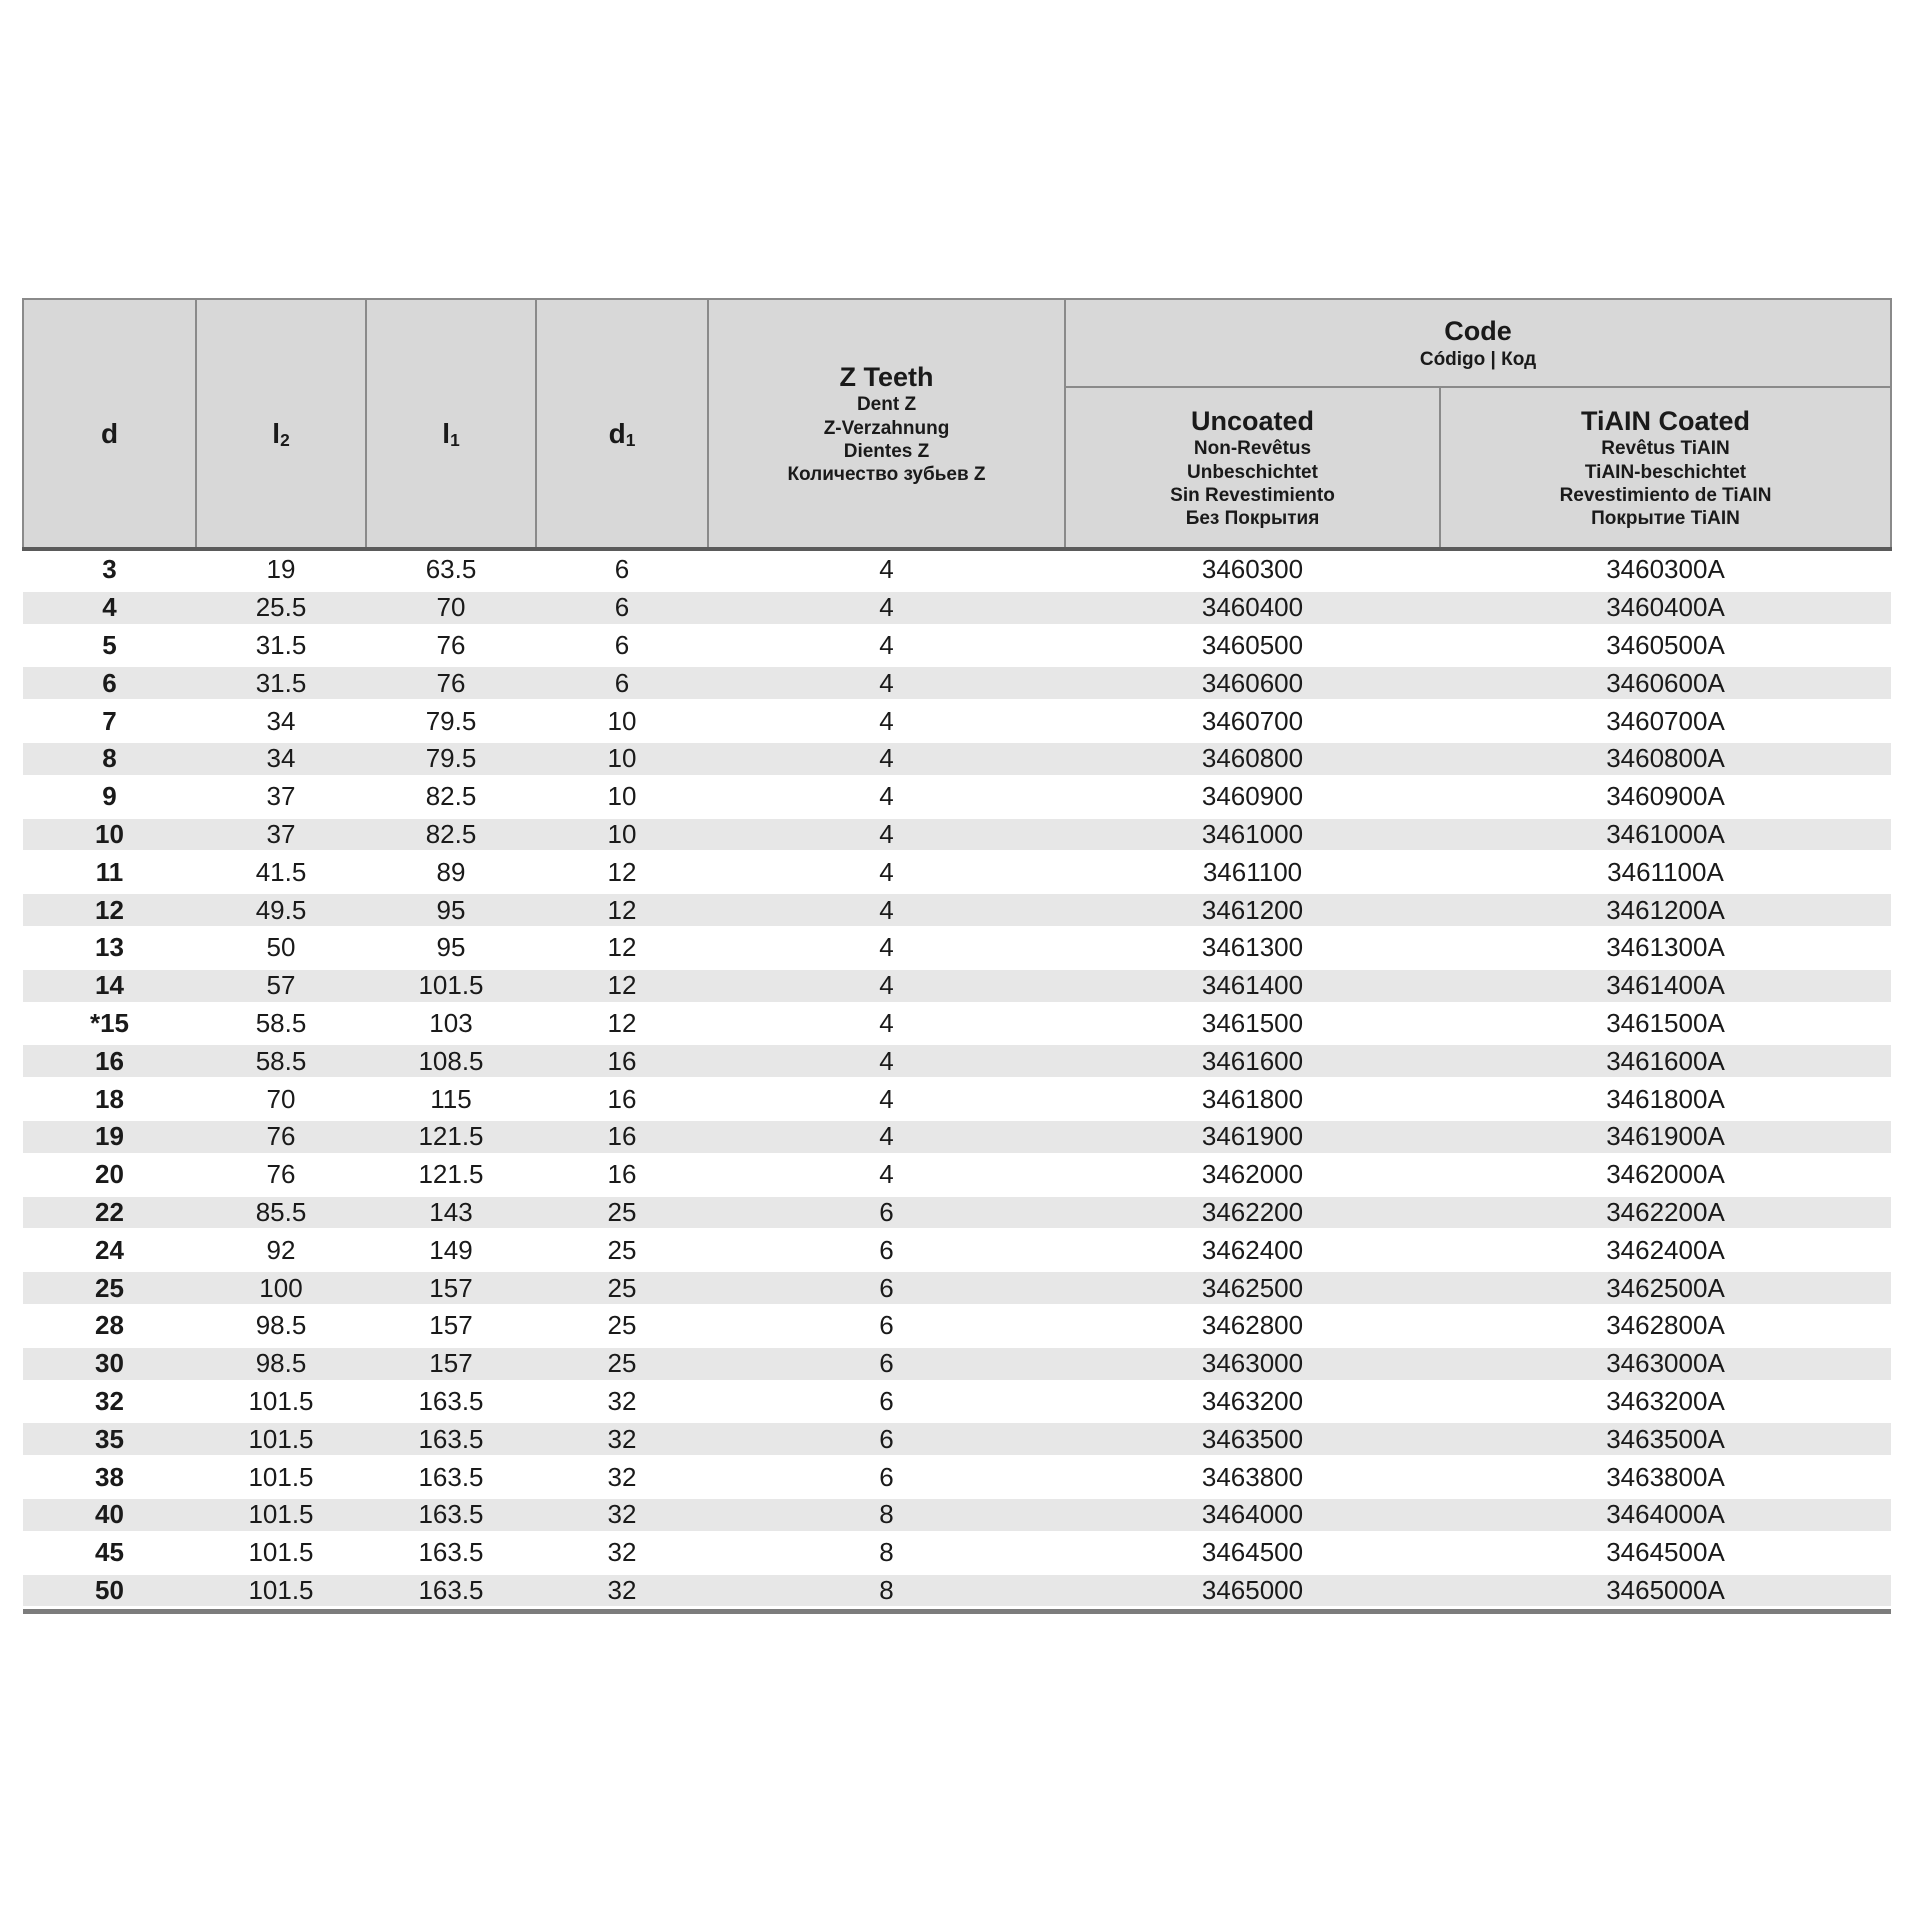  What do you see at coordinates (281, 1250) in the screenshot?
I see `cell-l2: 92` at bounding box center [281, 1250].